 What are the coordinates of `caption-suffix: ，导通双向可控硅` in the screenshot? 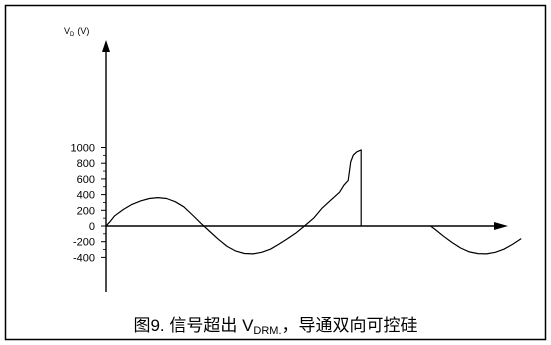 It's located at (349, 325).